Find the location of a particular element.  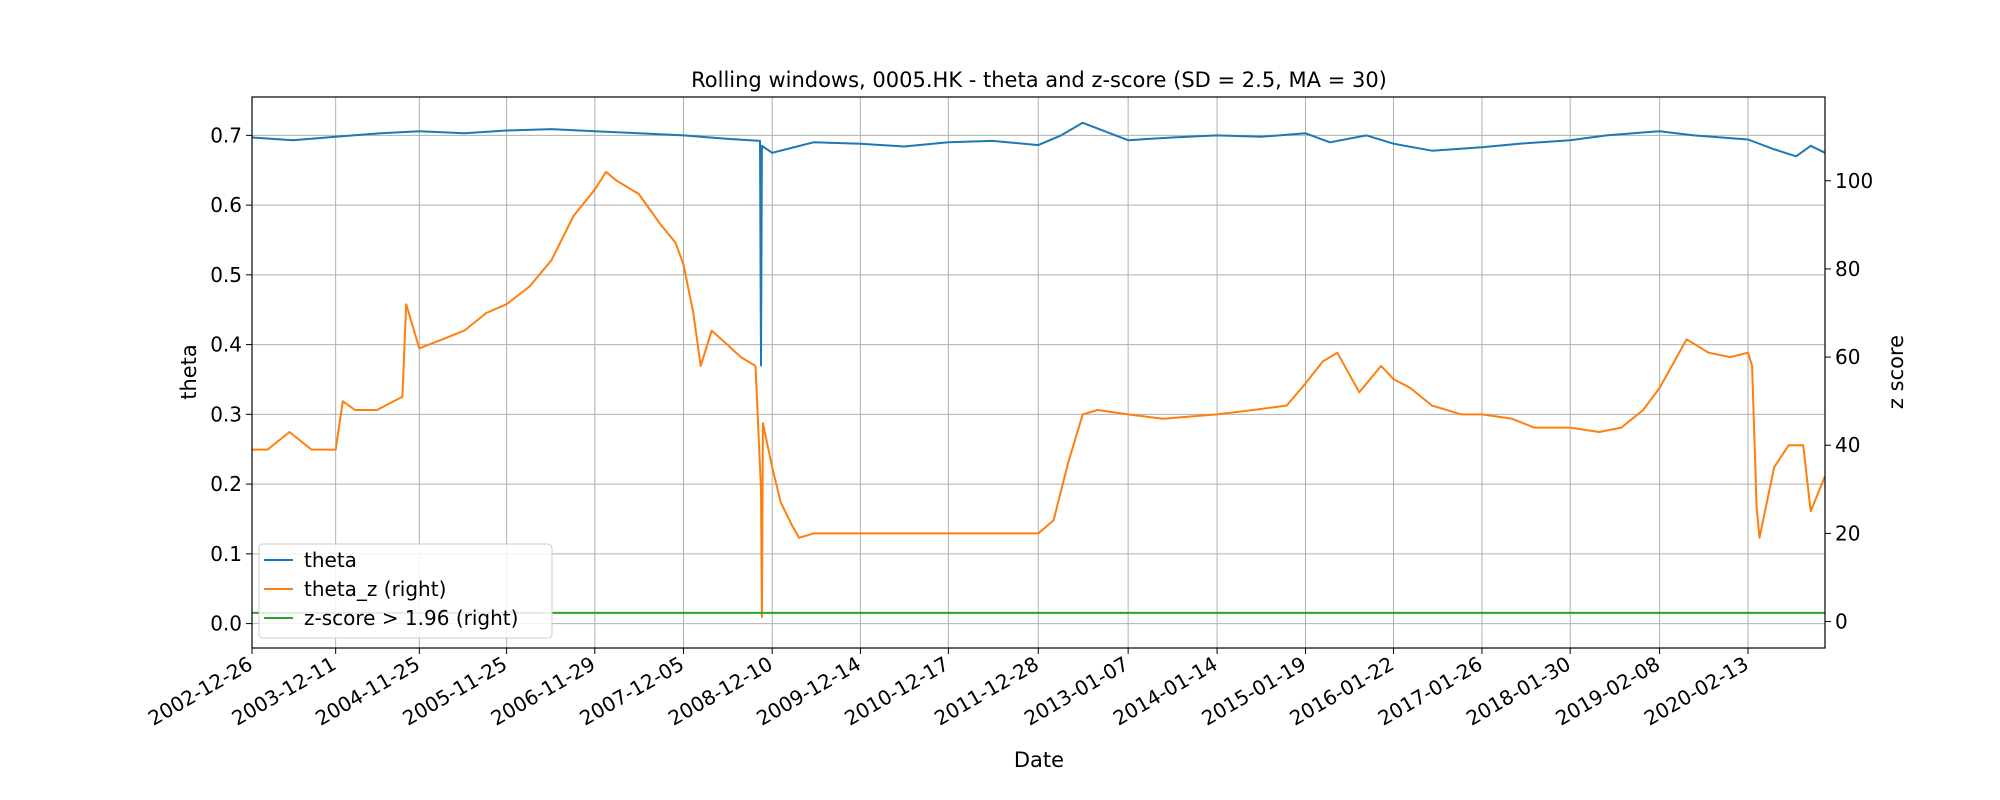

left-tick-label: 0.1 is located at coordinates (226, 554).